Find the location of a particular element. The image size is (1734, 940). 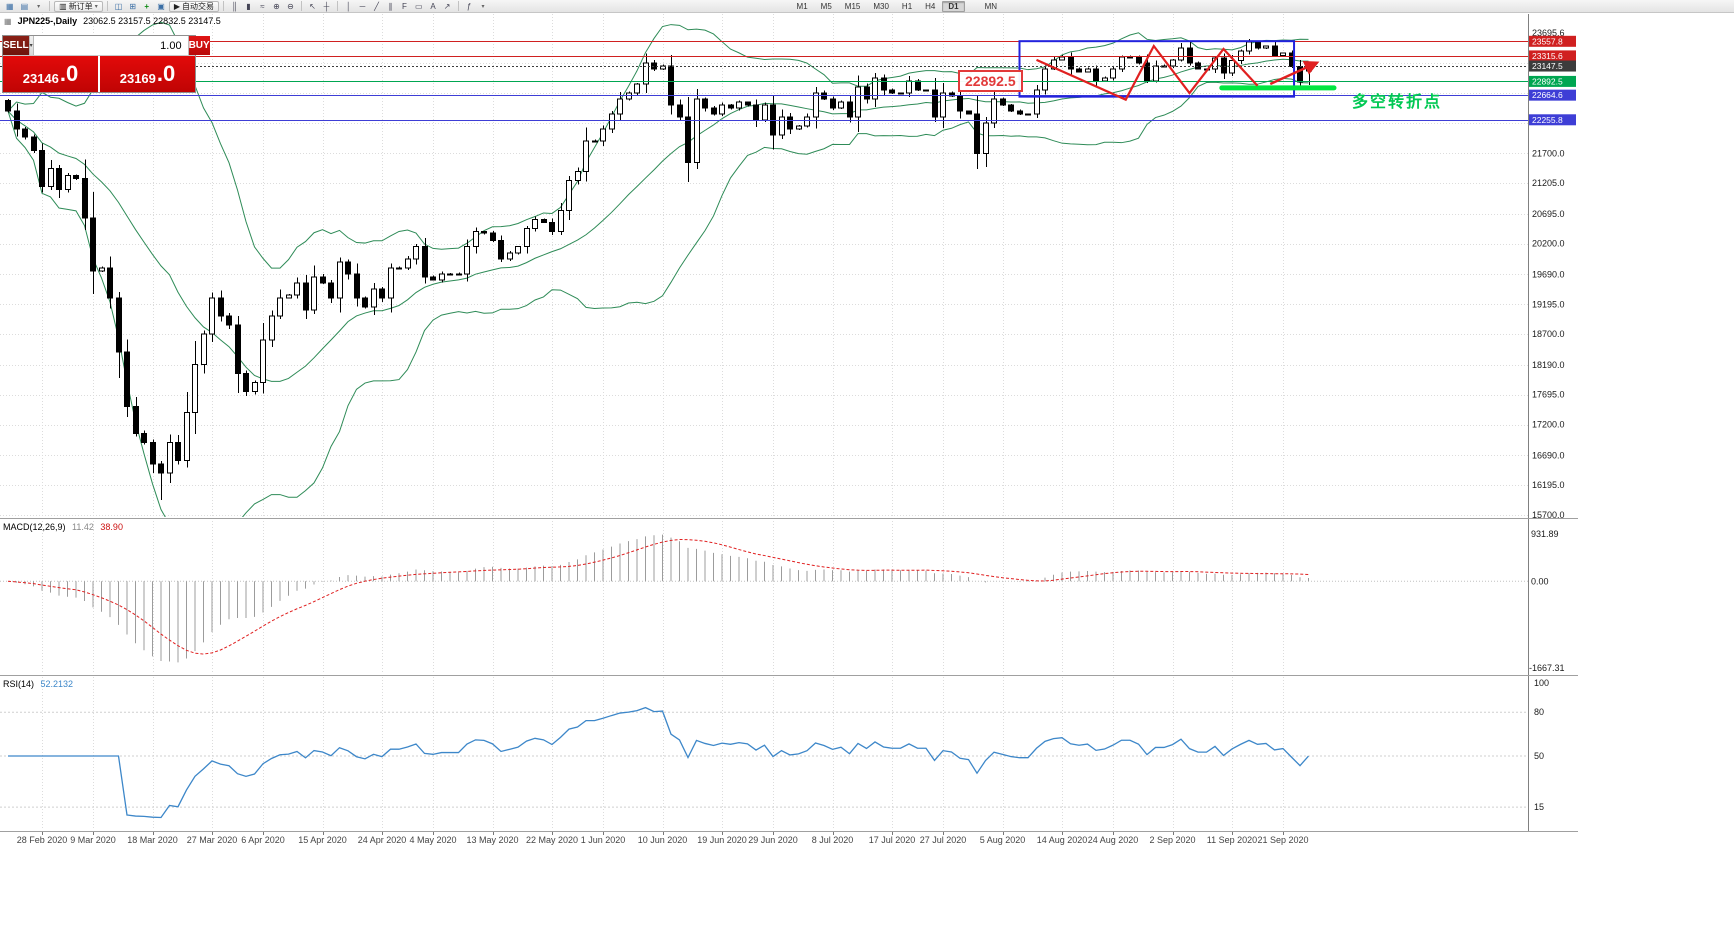

svg-text: 19 Jun 2020 is located at coordinates (722, 840).